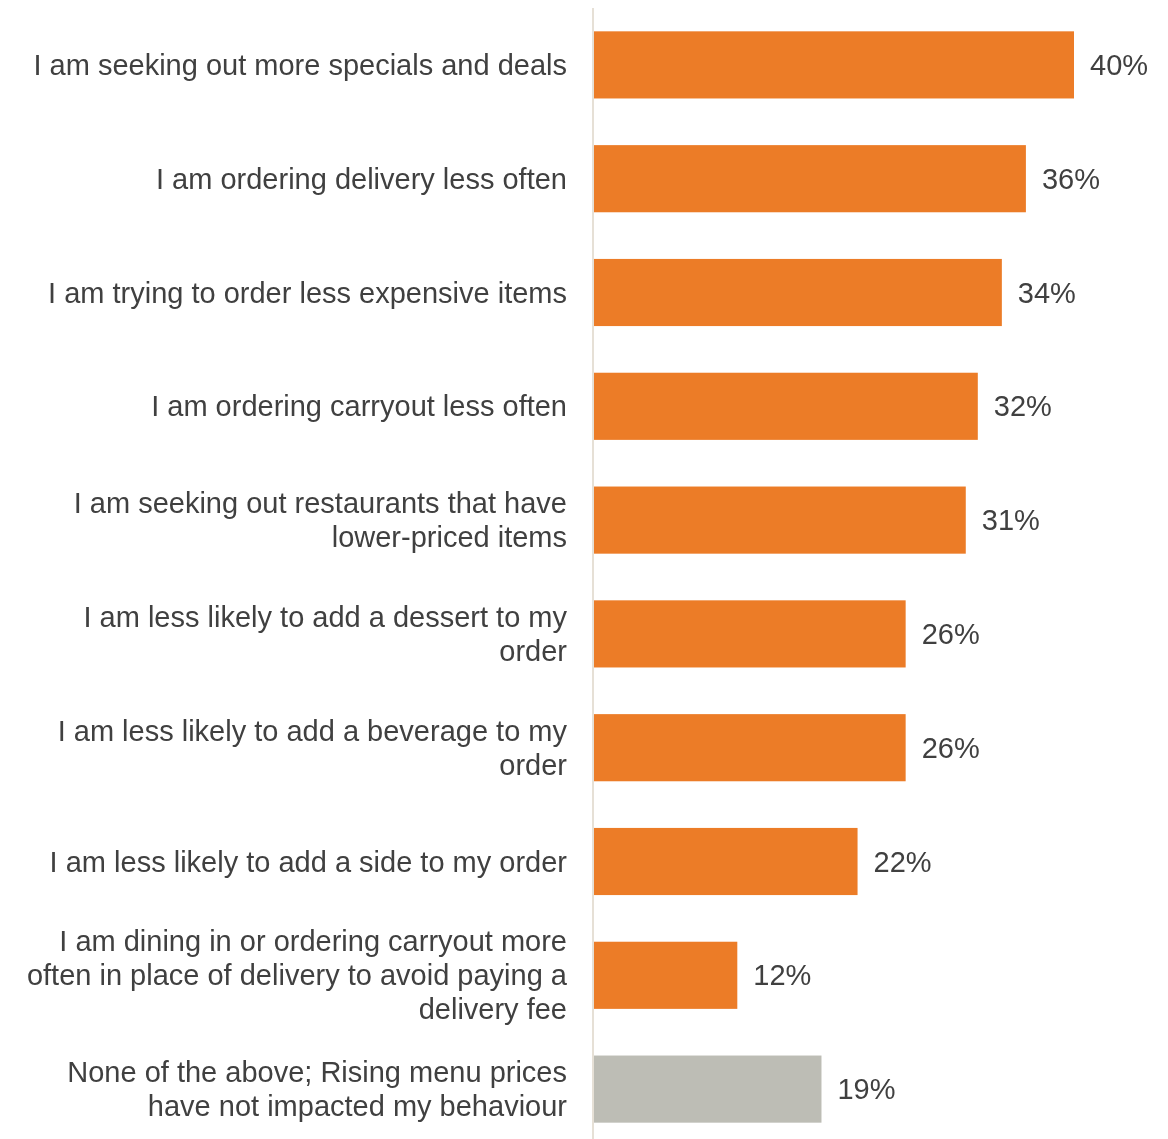 The width and height of the screenshot is (1168, 1139). What do you see at coordinates (300, 65) in the screenshot?
I see `y-tick-label: I am seeking out more specials and deals` at bounding box center [300, 65].